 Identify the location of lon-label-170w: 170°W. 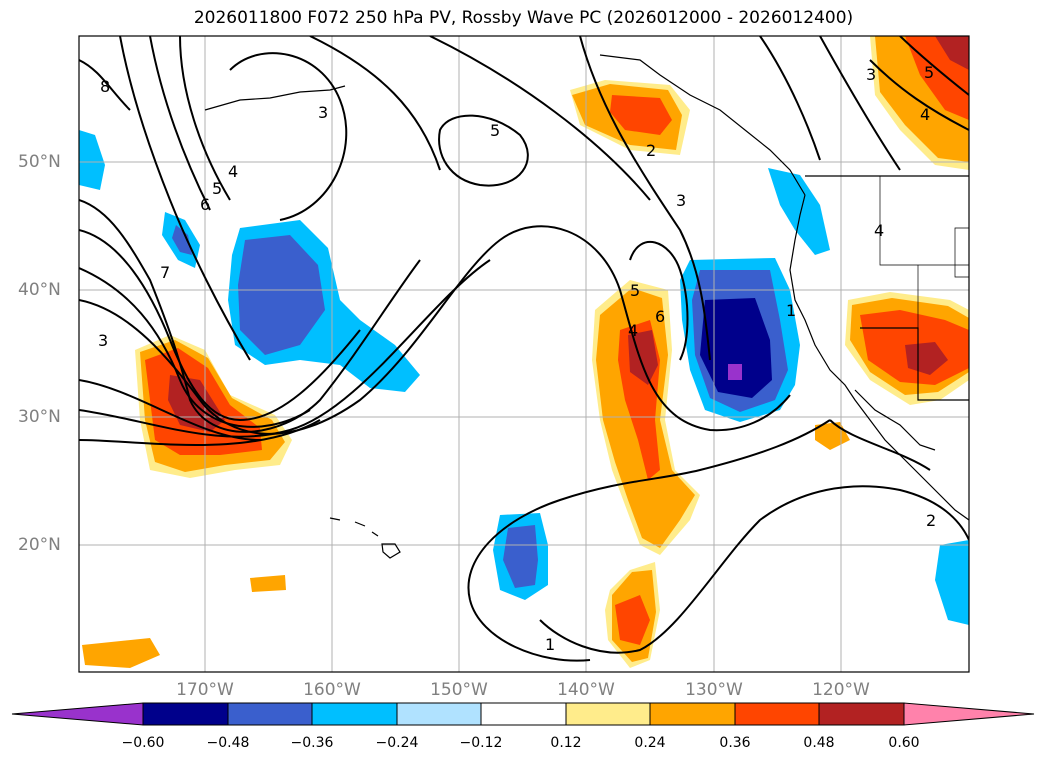
(205, 690).